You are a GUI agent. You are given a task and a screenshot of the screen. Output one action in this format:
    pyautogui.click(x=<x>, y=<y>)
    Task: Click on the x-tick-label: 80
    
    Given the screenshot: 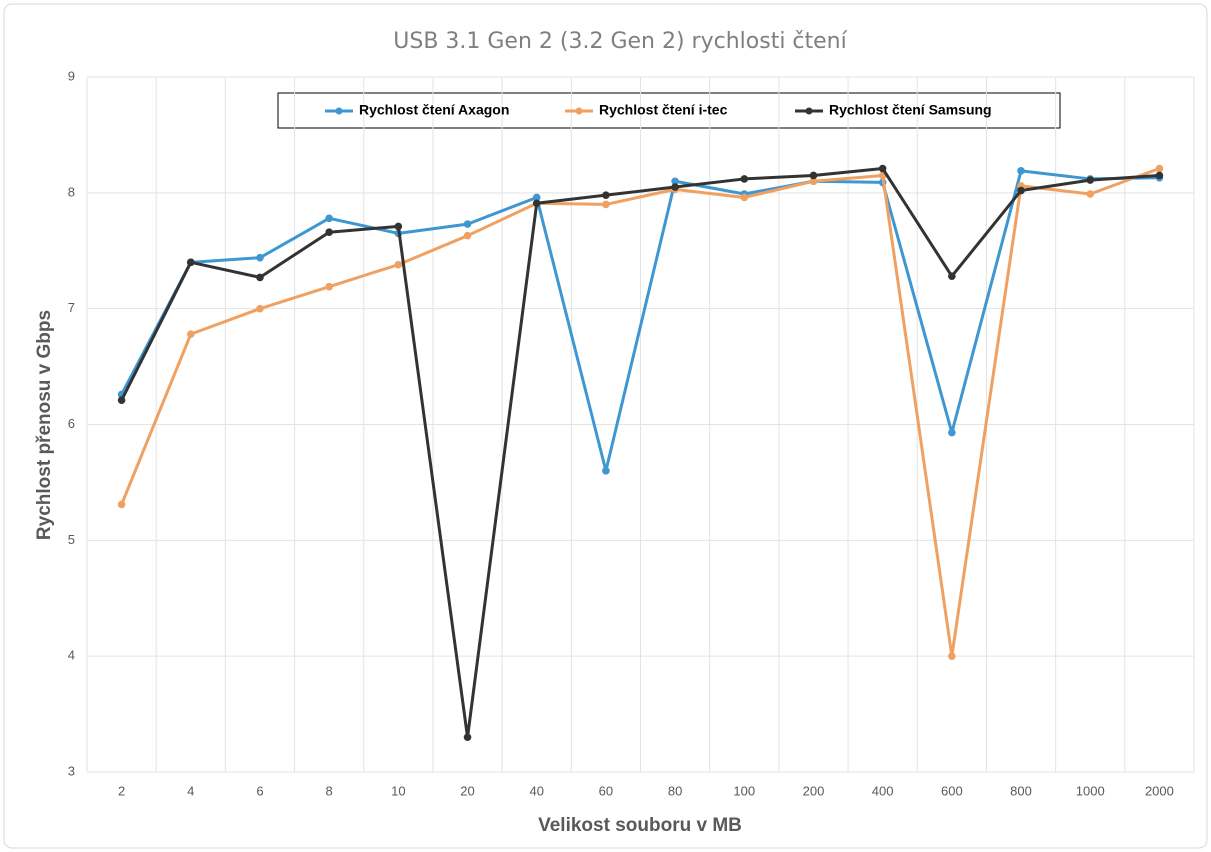 What is the action you would take?
    pyautogui.click(x=675, y=790)
    